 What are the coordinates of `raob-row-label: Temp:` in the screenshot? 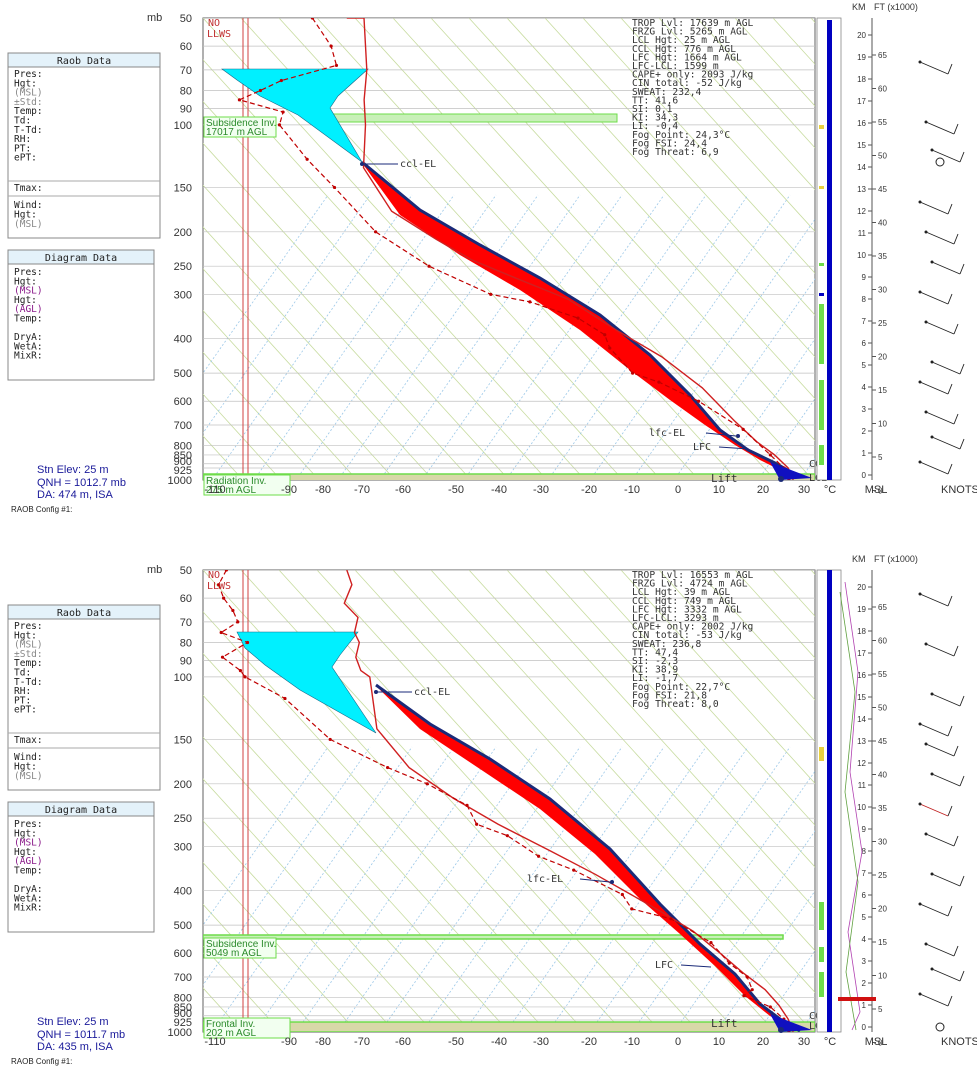 It's located at (28, 111).